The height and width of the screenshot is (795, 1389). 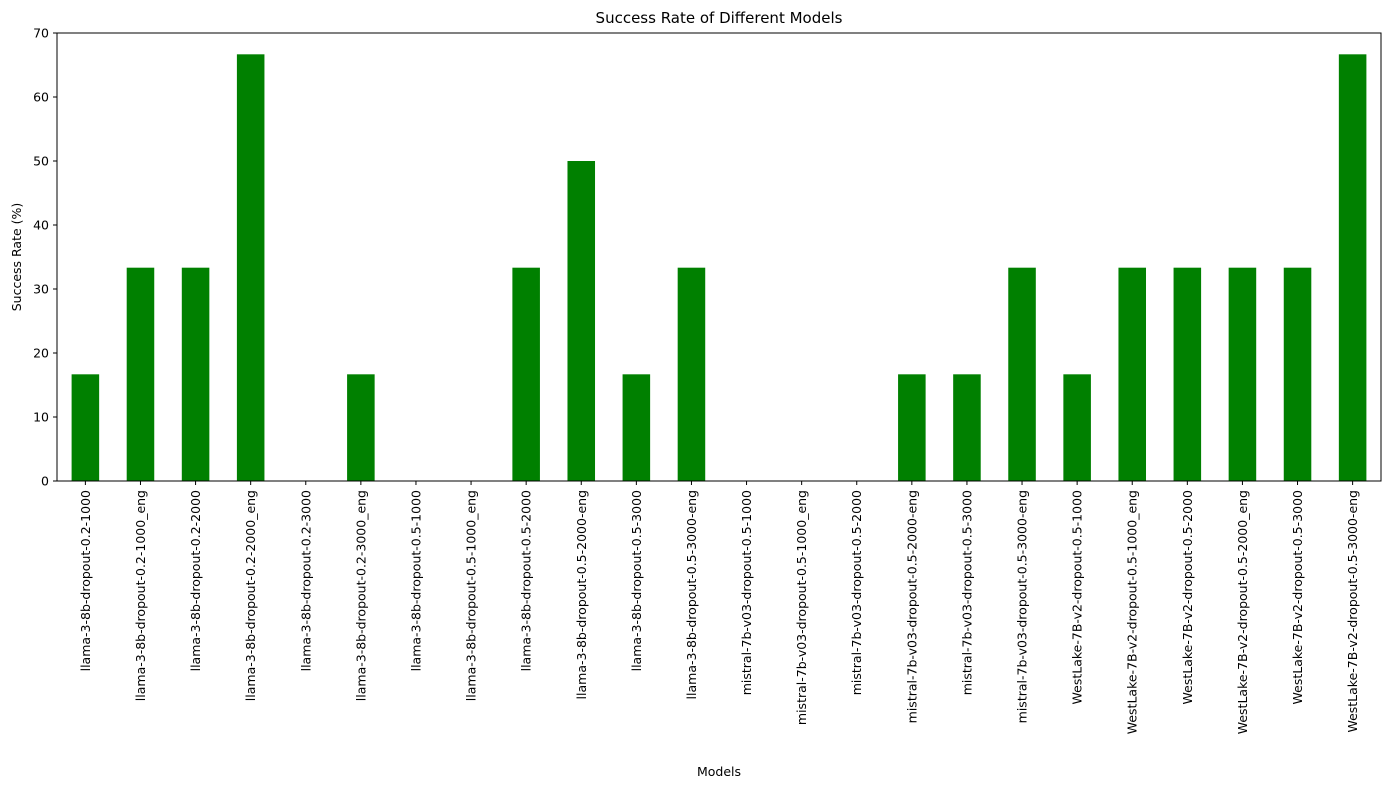 What do you see at coordinates (360, 595) in the screenshot?
I see `x-tick-label: llama-3-8b-dropout-0.2-3000_eng` at bounding box center [360, 595].